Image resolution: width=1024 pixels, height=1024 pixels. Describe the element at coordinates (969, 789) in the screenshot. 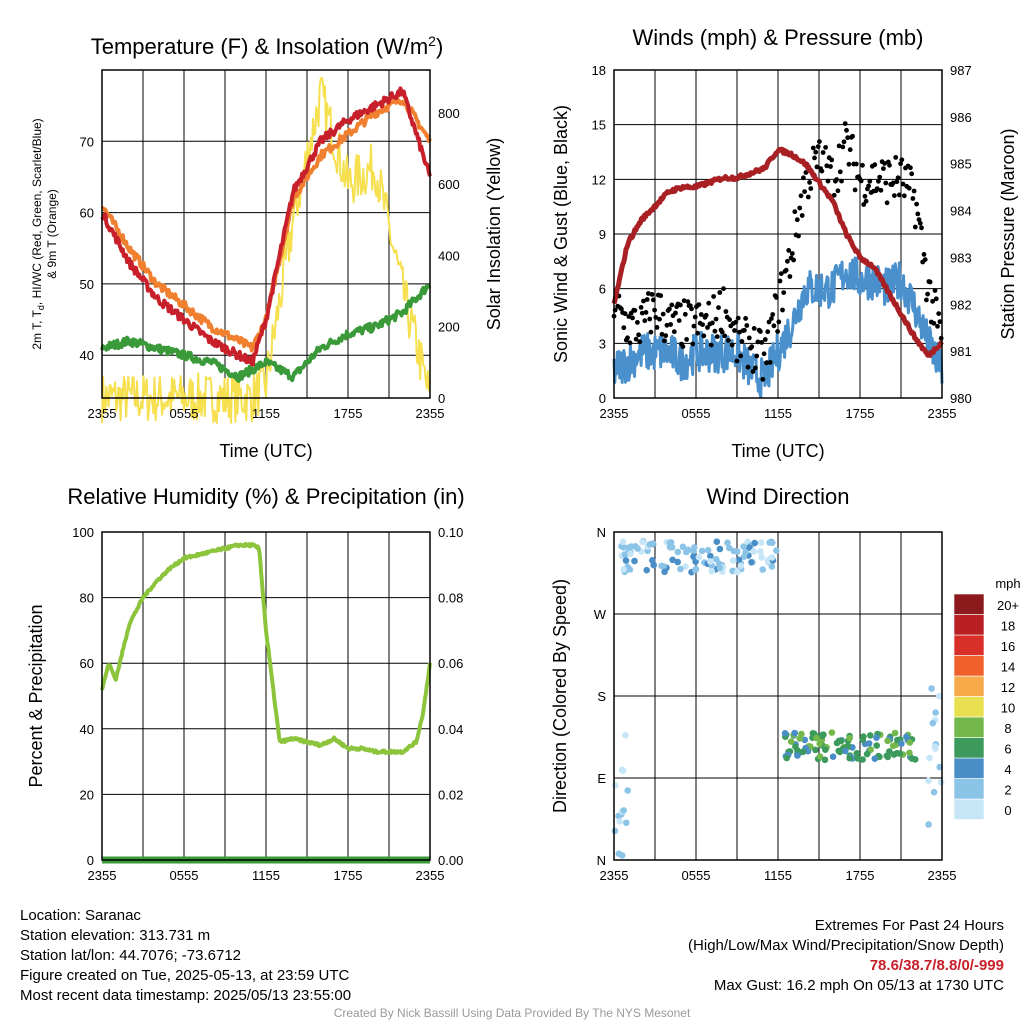

I see `legend-swatch` at that location.